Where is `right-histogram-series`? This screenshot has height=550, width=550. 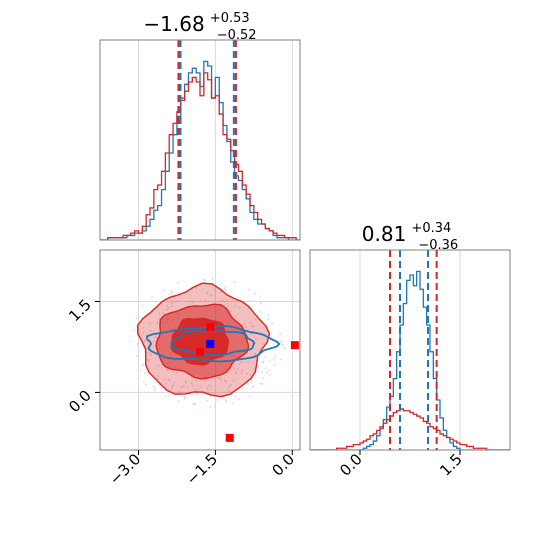
right-histogram-series is located at coordinates (410, 360).